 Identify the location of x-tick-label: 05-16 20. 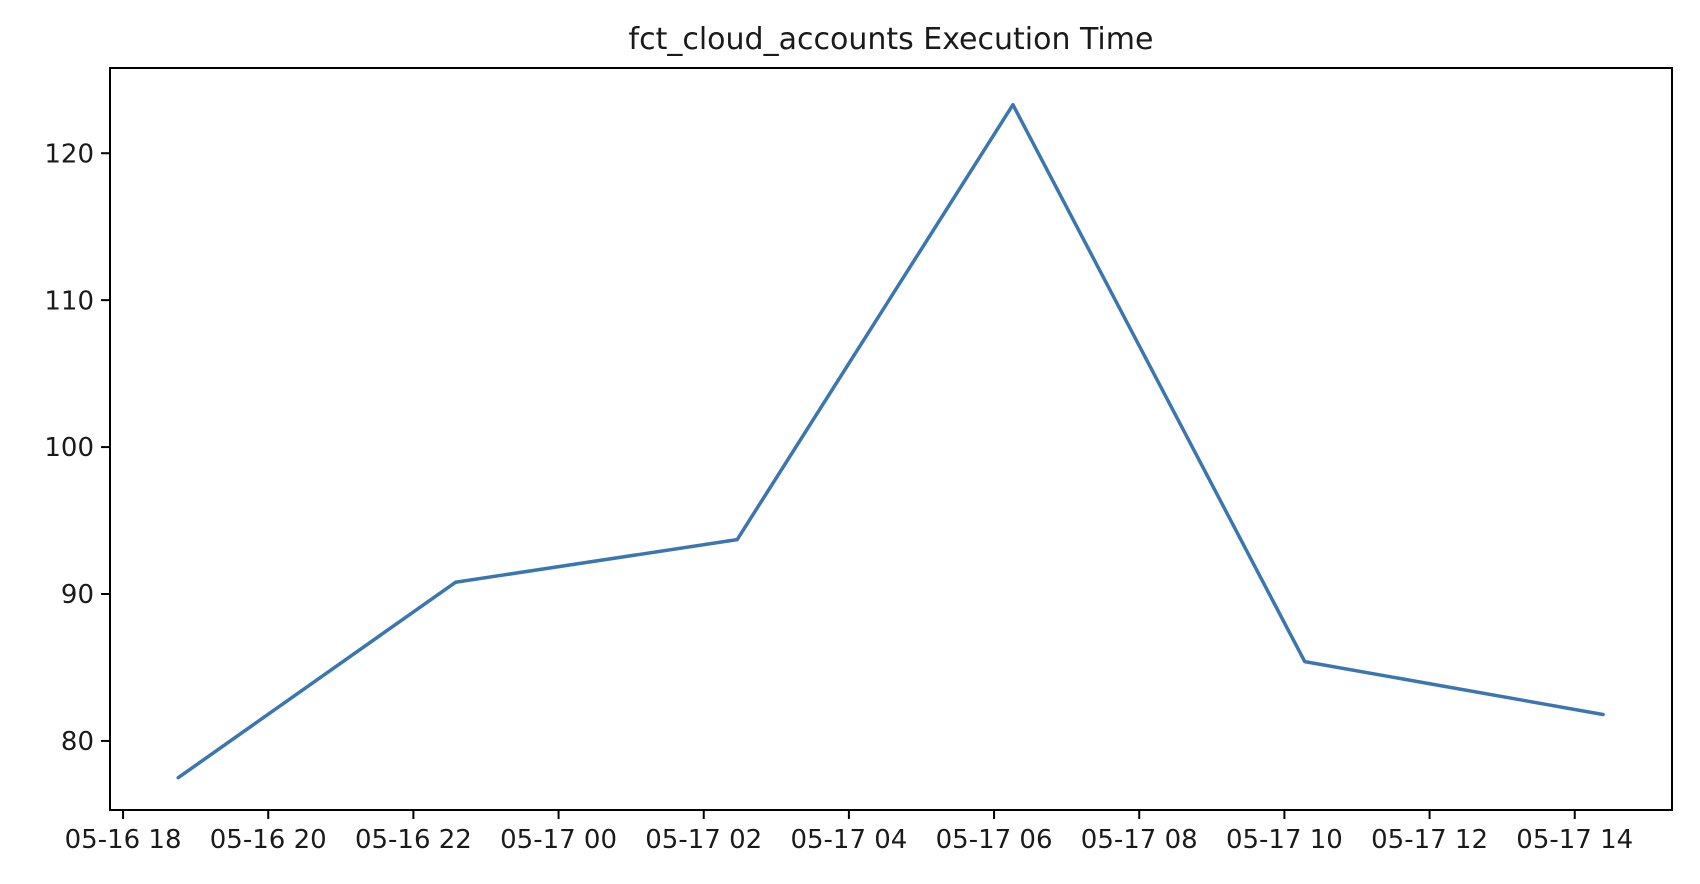
(268, 840).